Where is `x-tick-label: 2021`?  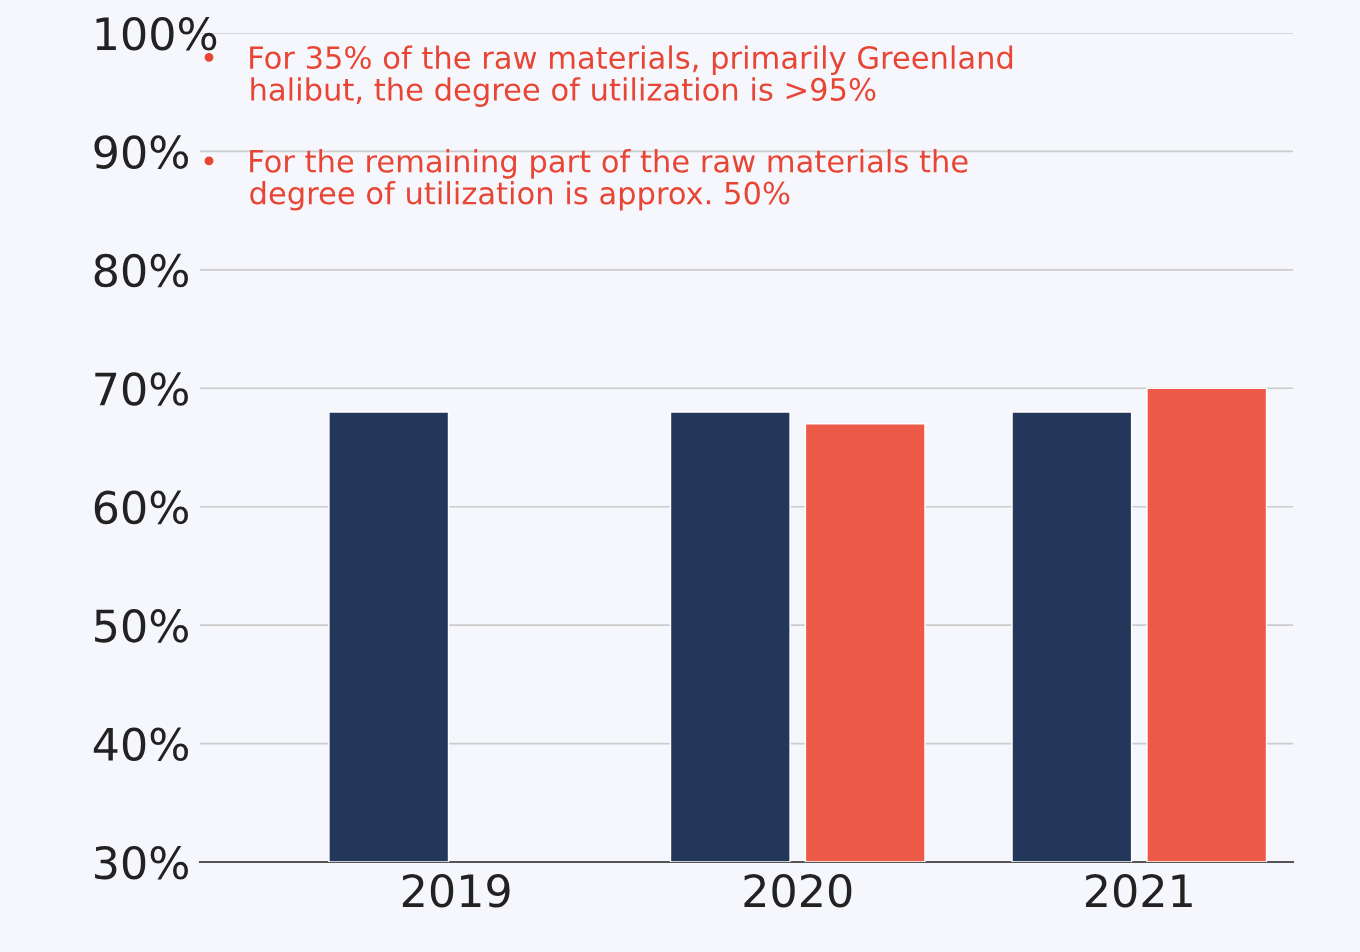
x-tick-label: 2021 is located at coordinates (1139, 890).